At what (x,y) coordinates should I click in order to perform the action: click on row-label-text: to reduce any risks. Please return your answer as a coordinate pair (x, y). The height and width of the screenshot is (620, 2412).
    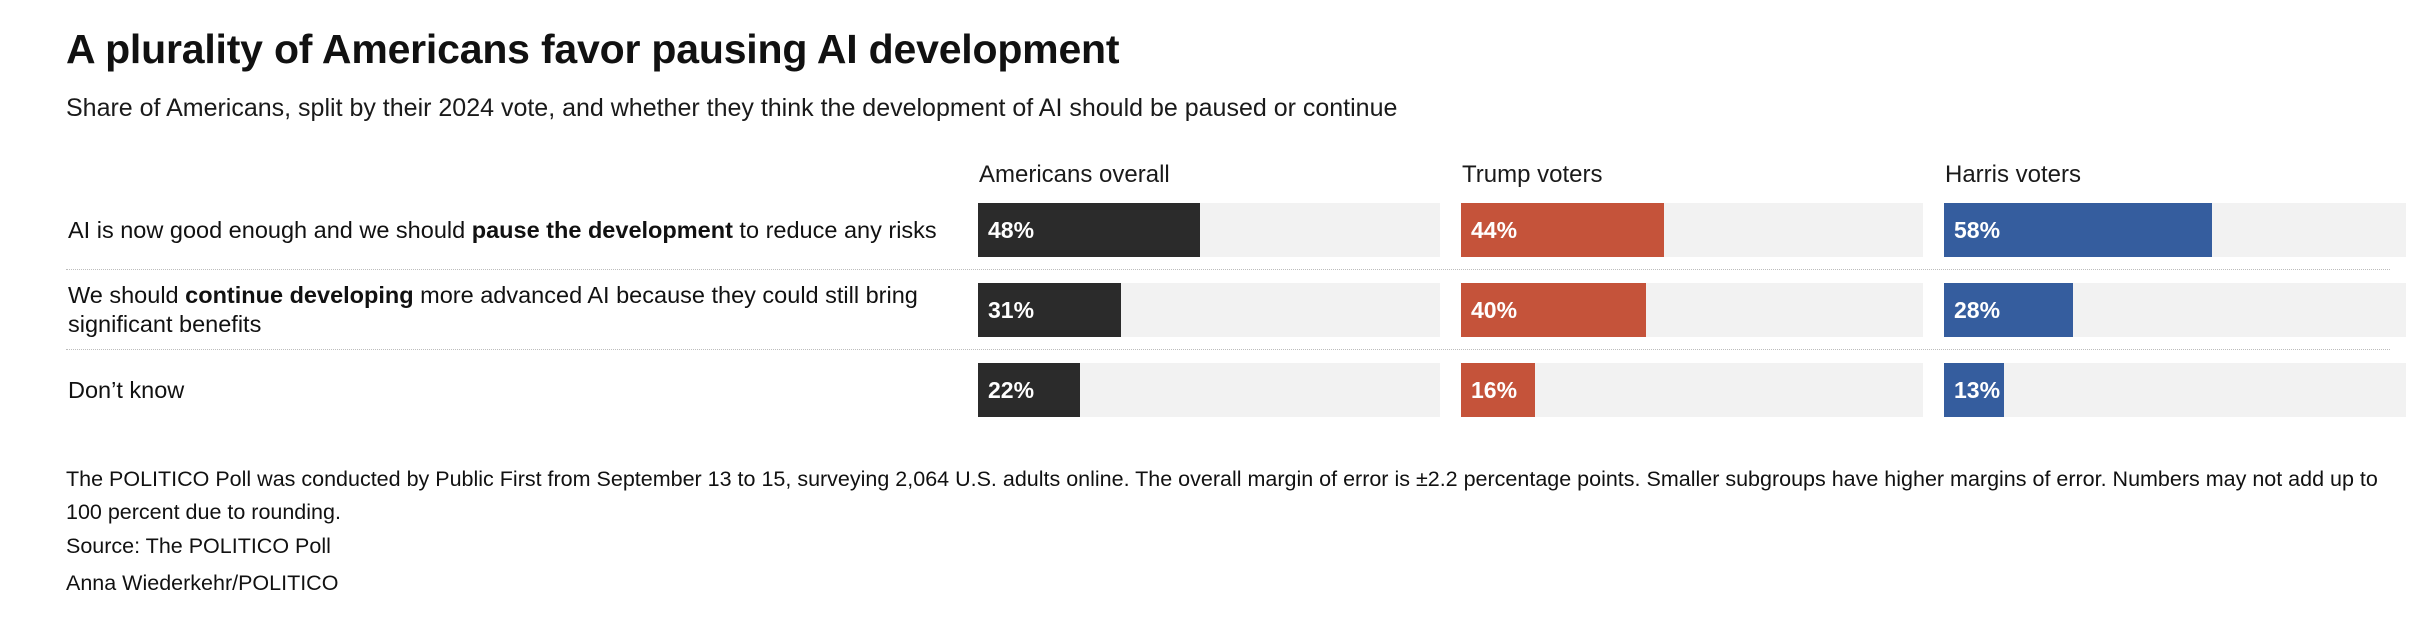
    Looking at the image, I should click on (834, 229).